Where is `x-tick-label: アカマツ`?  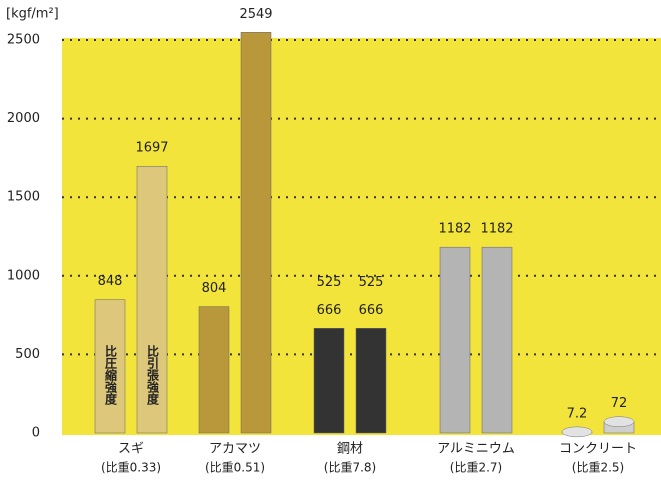 x-tick-label: アカマツ is located at coordinates (235, 449).